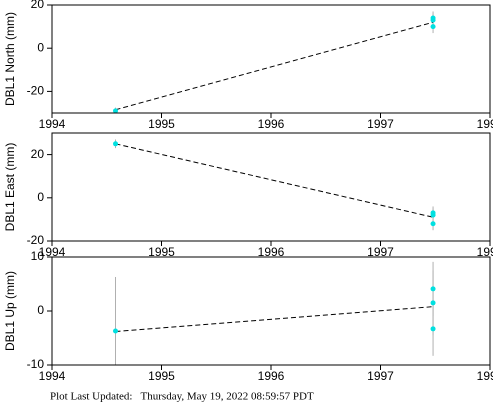  I want to click on plot-area, so click(274, 185).